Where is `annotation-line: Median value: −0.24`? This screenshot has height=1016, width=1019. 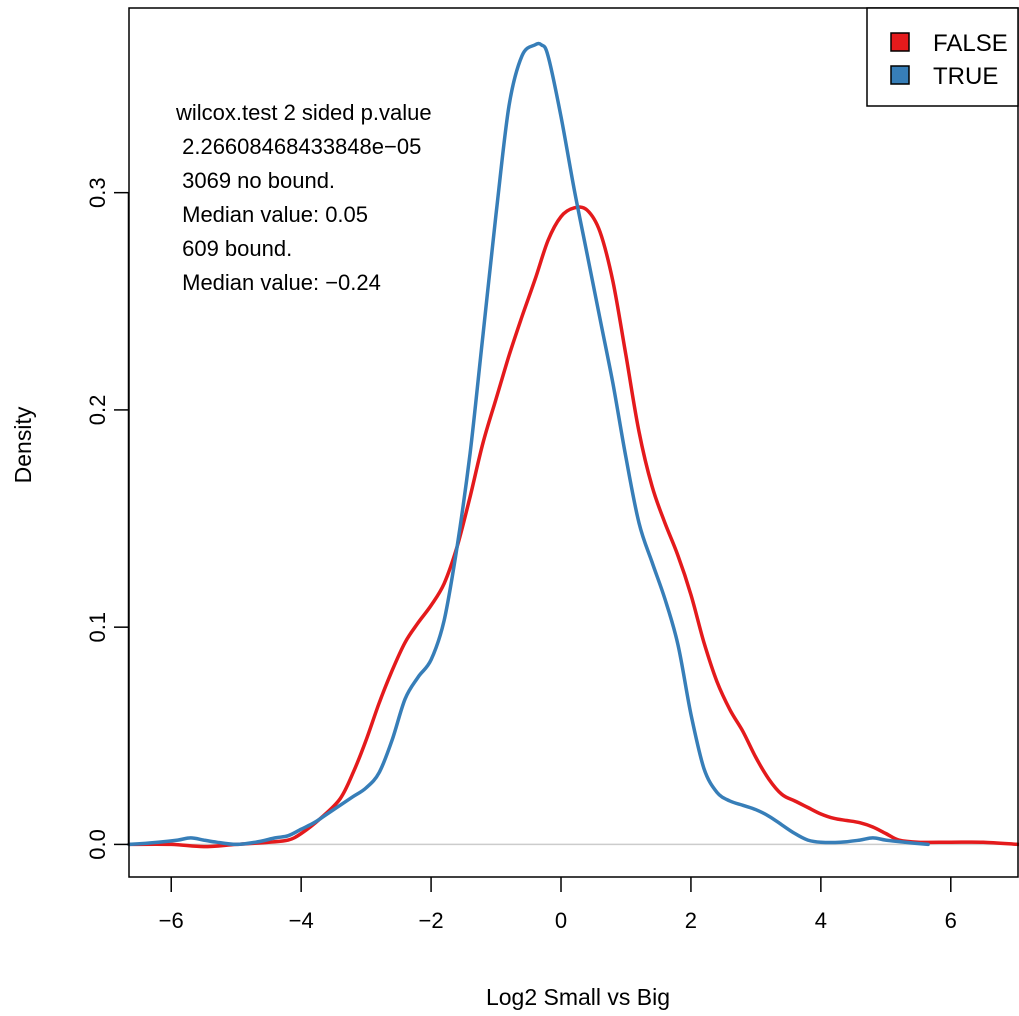
annotation-line: Median value: −0.24 is located at coordinates (278, 282).